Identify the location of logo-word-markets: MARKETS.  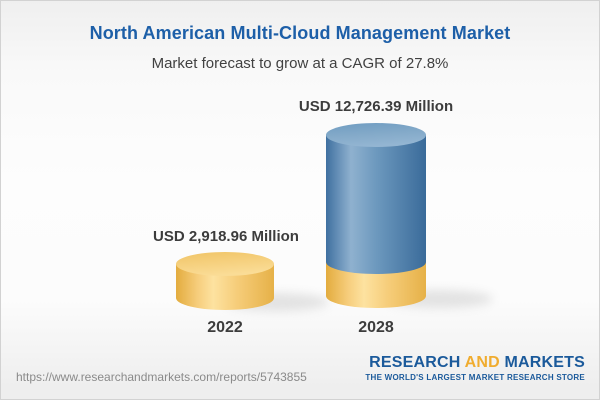
(544, 362).